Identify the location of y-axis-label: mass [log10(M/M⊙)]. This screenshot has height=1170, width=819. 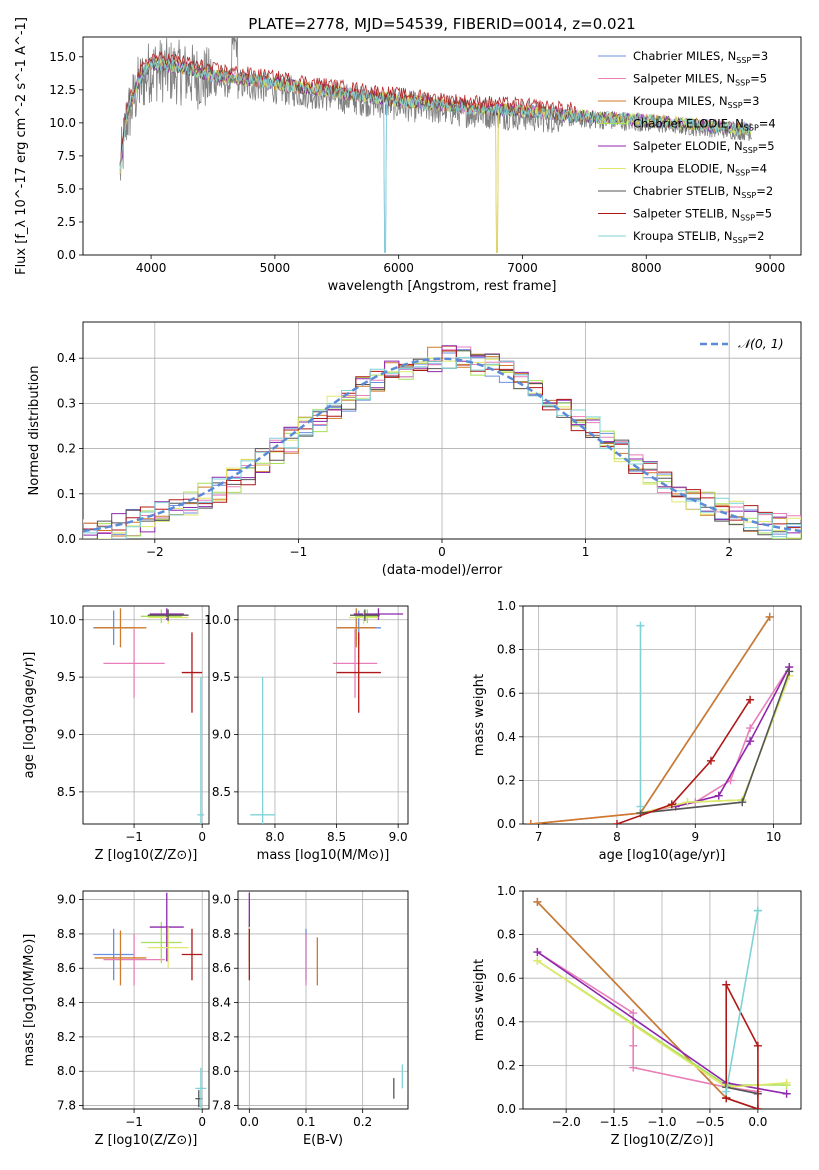
(29, 1000).